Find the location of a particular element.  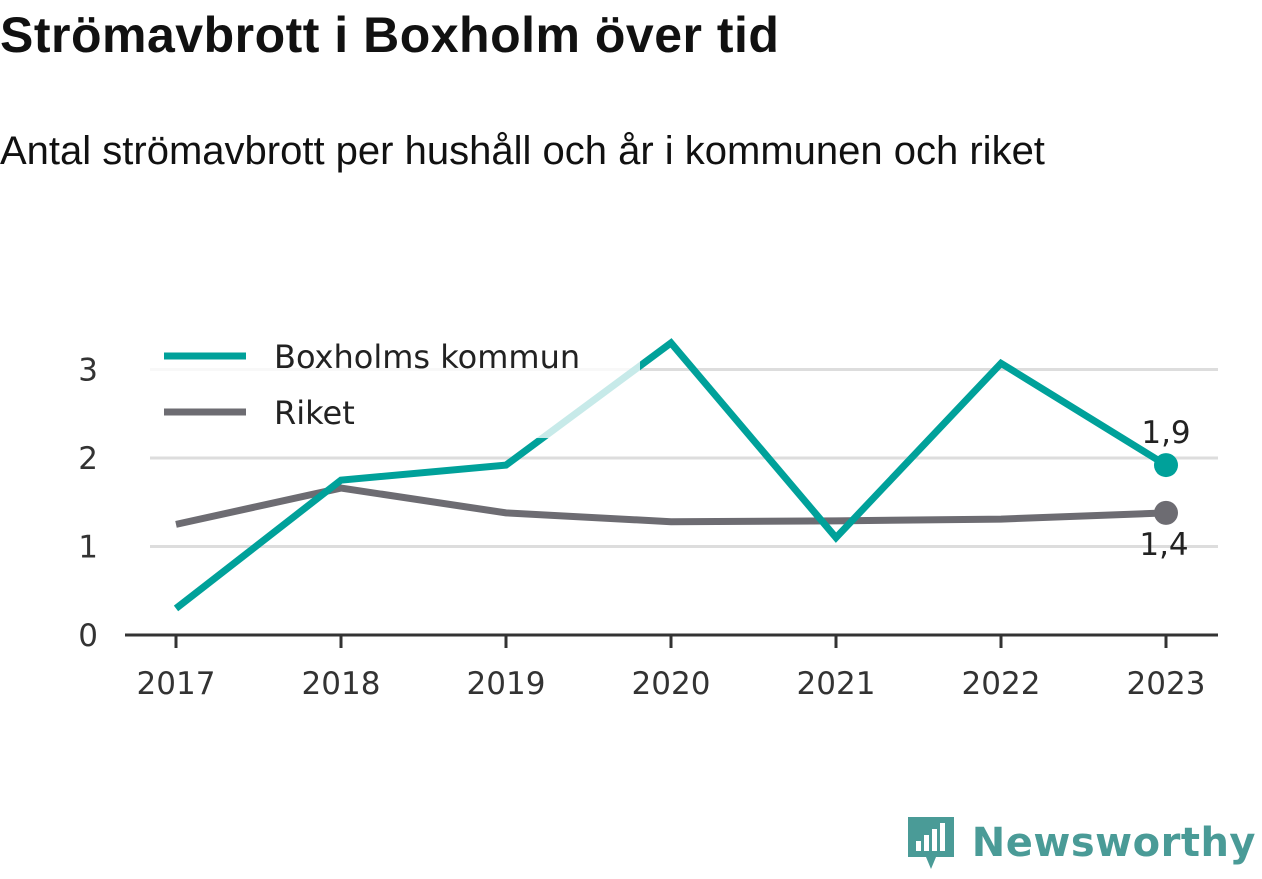

end-label-boxholm: 1,9 is located at coordinates (1165, 433).